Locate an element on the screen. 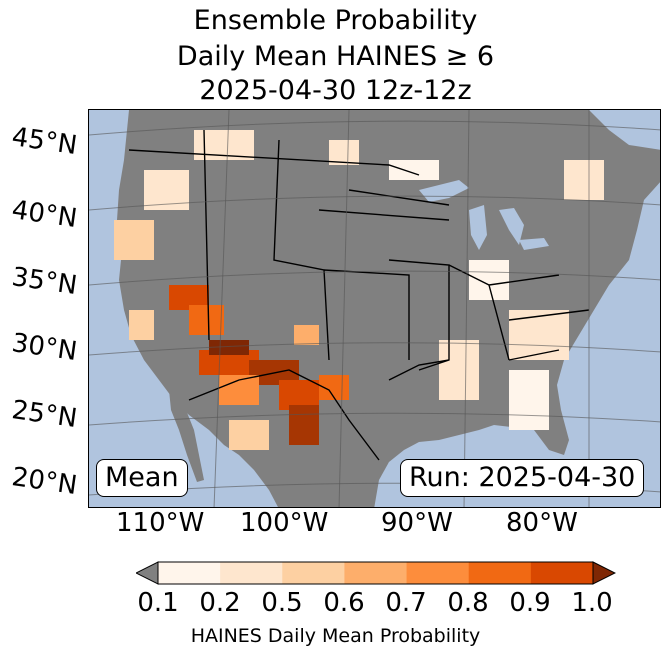  lon-label-110: 110°W is located at coordinates (160, 523).